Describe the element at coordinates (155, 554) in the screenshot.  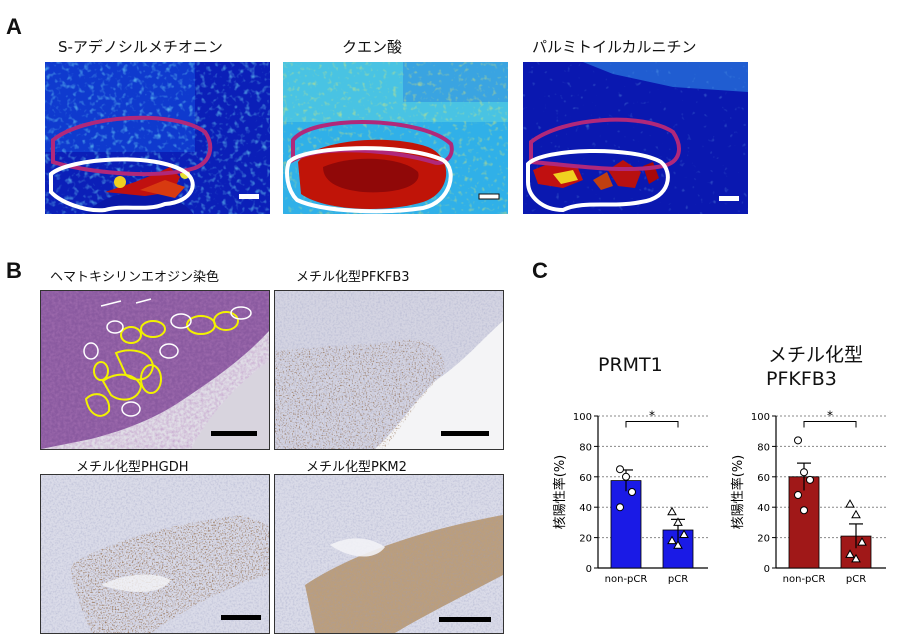
I see `ihc-phgdh-image` at that location.